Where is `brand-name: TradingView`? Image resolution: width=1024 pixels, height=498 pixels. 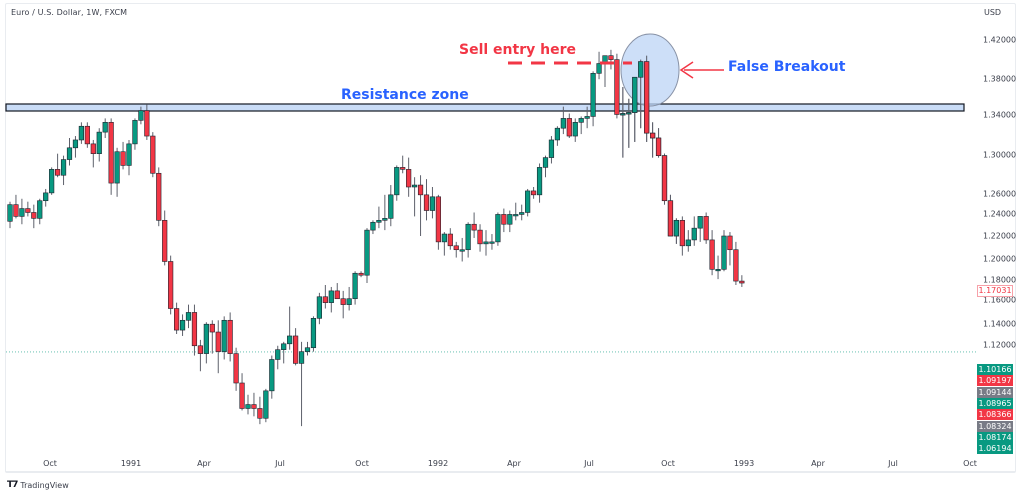 brand-name: TradingView is located at coordinates (44, 485).